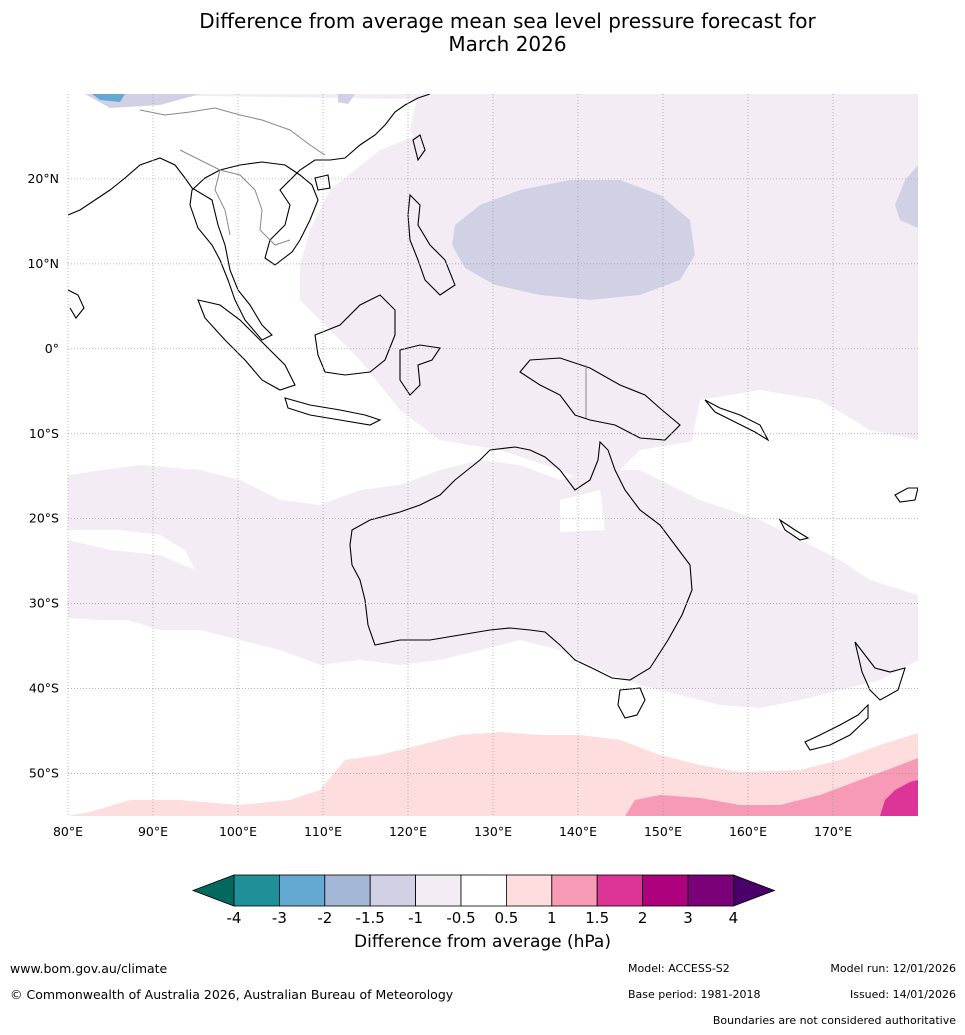 Image resolution: width=965 pixels, height=1035 pixels. Describe the element at coordinates (44, 773) in the screenshot. I see `lat-label: 50°S` at that location.